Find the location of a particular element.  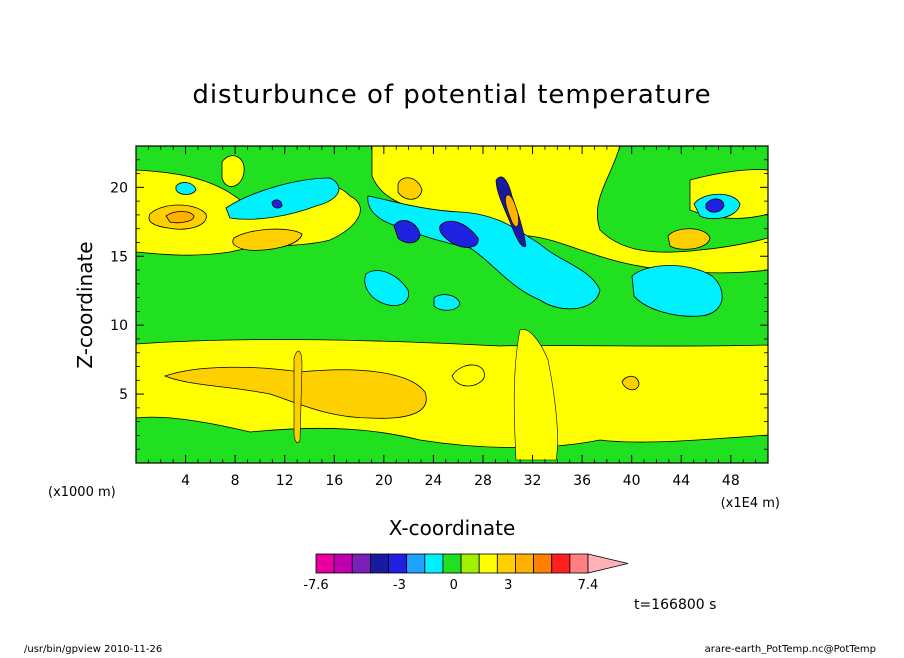

y-axis-unit: (x1000 m) is located at coordinates (82, 492).